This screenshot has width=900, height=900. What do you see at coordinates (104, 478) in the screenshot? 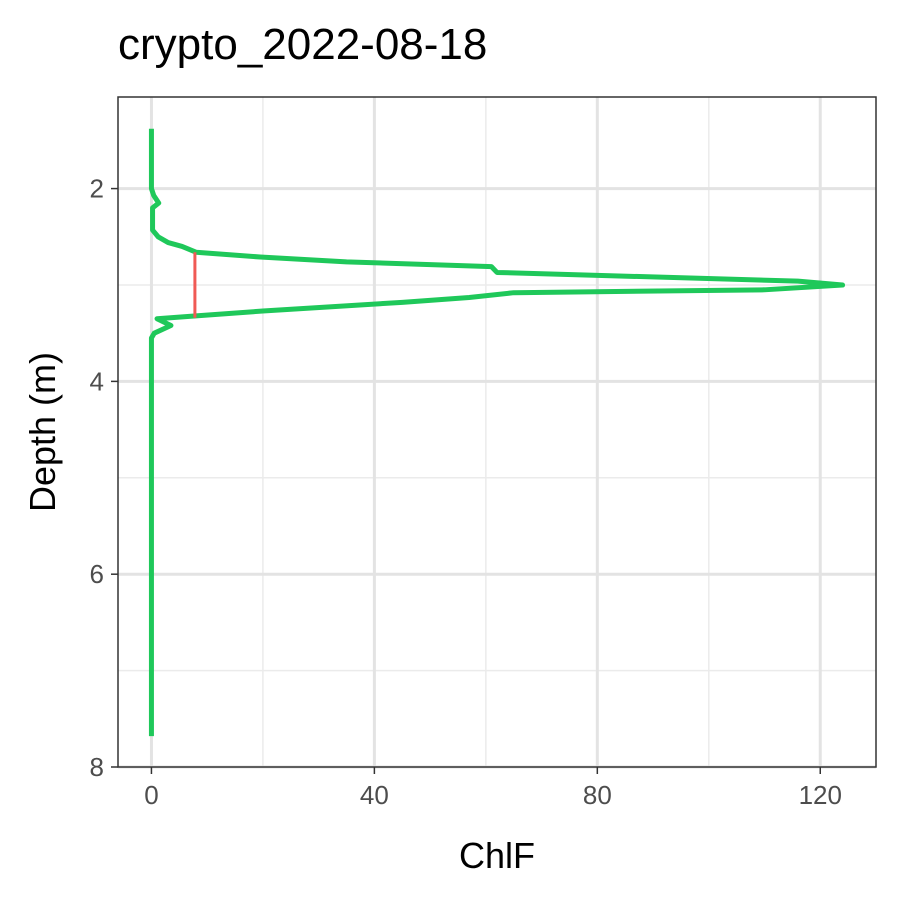
I see `y-axis: 2 4 6 8` at bounding box center [104, 478].